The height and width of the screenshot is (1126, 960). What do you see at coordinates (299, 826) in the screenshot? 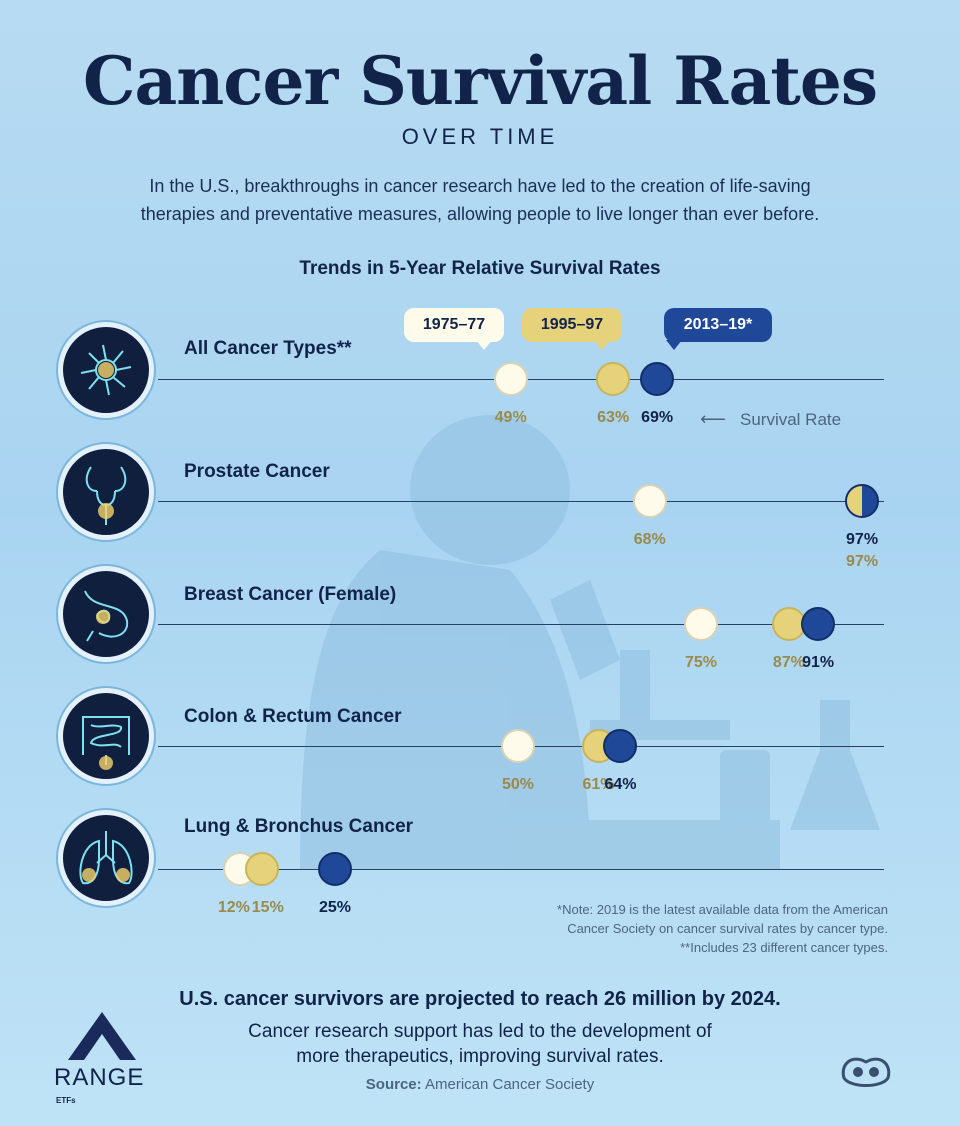
I see `row-label-lung: Lung & Bronchus Cancer` at bounding box center [299, 826].